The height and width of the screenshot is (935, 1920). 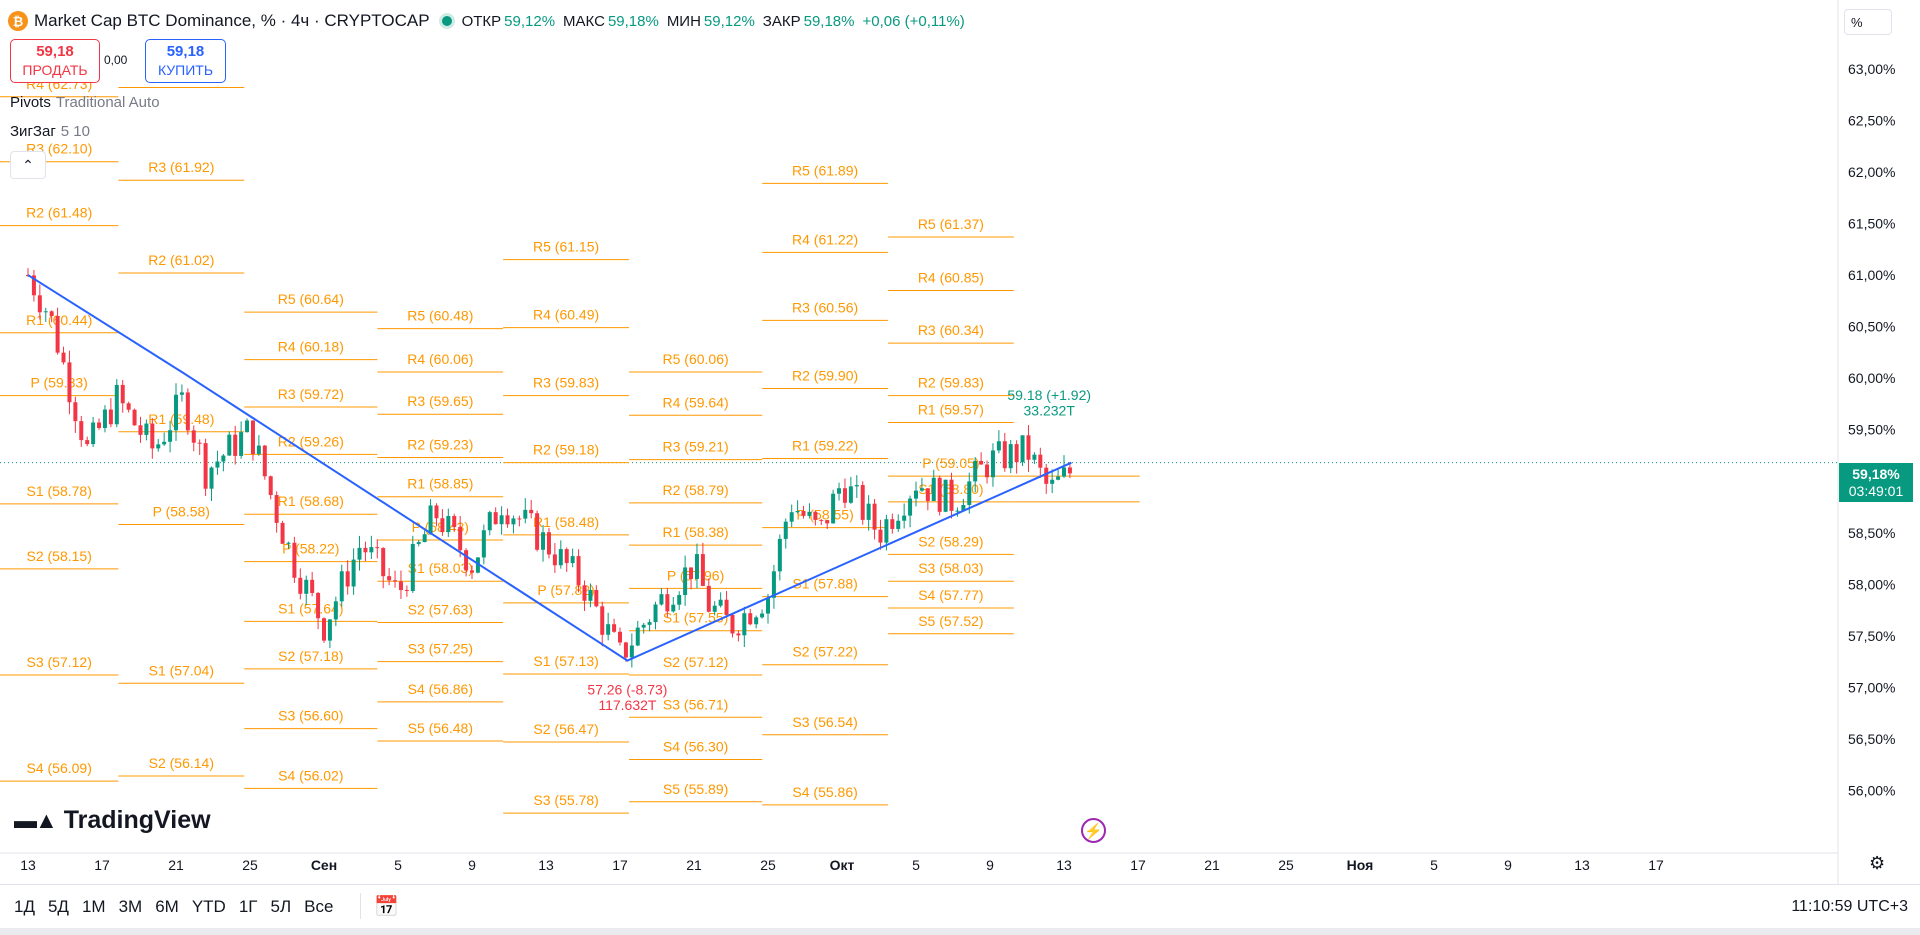 What do you see at coordinates (565, 590) in the screenshot?
I see `pivot-level-label: P (57.82)` at bounding box center [565, 590].